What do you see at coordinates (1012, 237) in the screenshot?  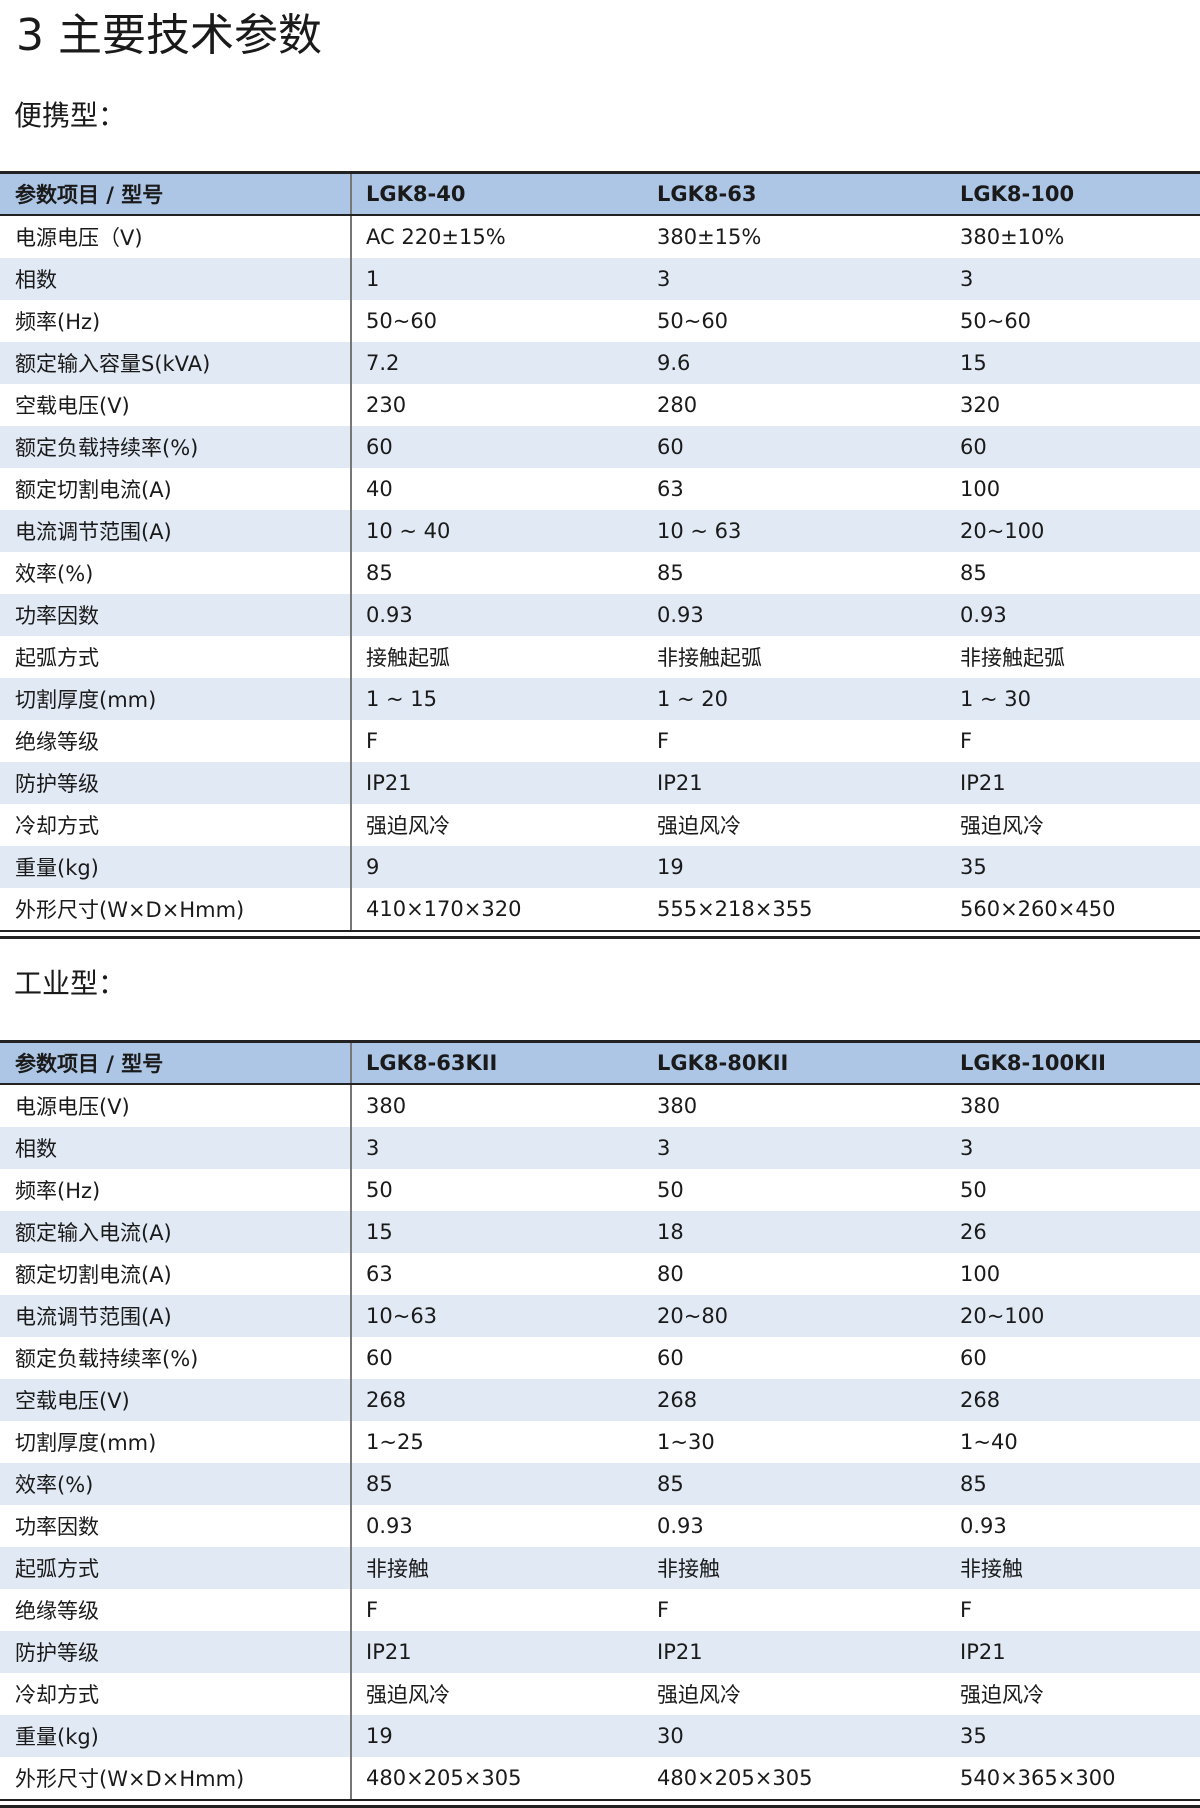 I see `param-value: 380±10%` at bounding box center [1012, 237].